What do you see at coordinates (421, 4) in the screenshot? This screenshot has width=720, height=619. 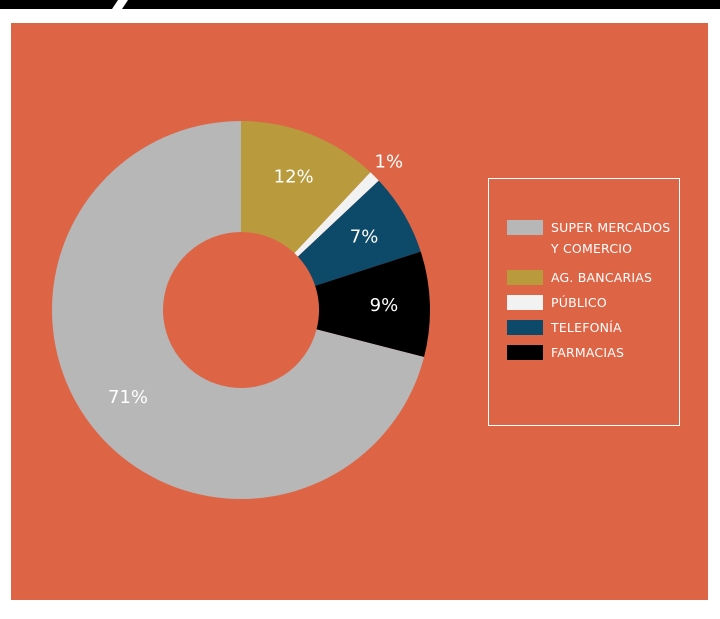 I see `top-banner-right` at bounding box center [421, 4].